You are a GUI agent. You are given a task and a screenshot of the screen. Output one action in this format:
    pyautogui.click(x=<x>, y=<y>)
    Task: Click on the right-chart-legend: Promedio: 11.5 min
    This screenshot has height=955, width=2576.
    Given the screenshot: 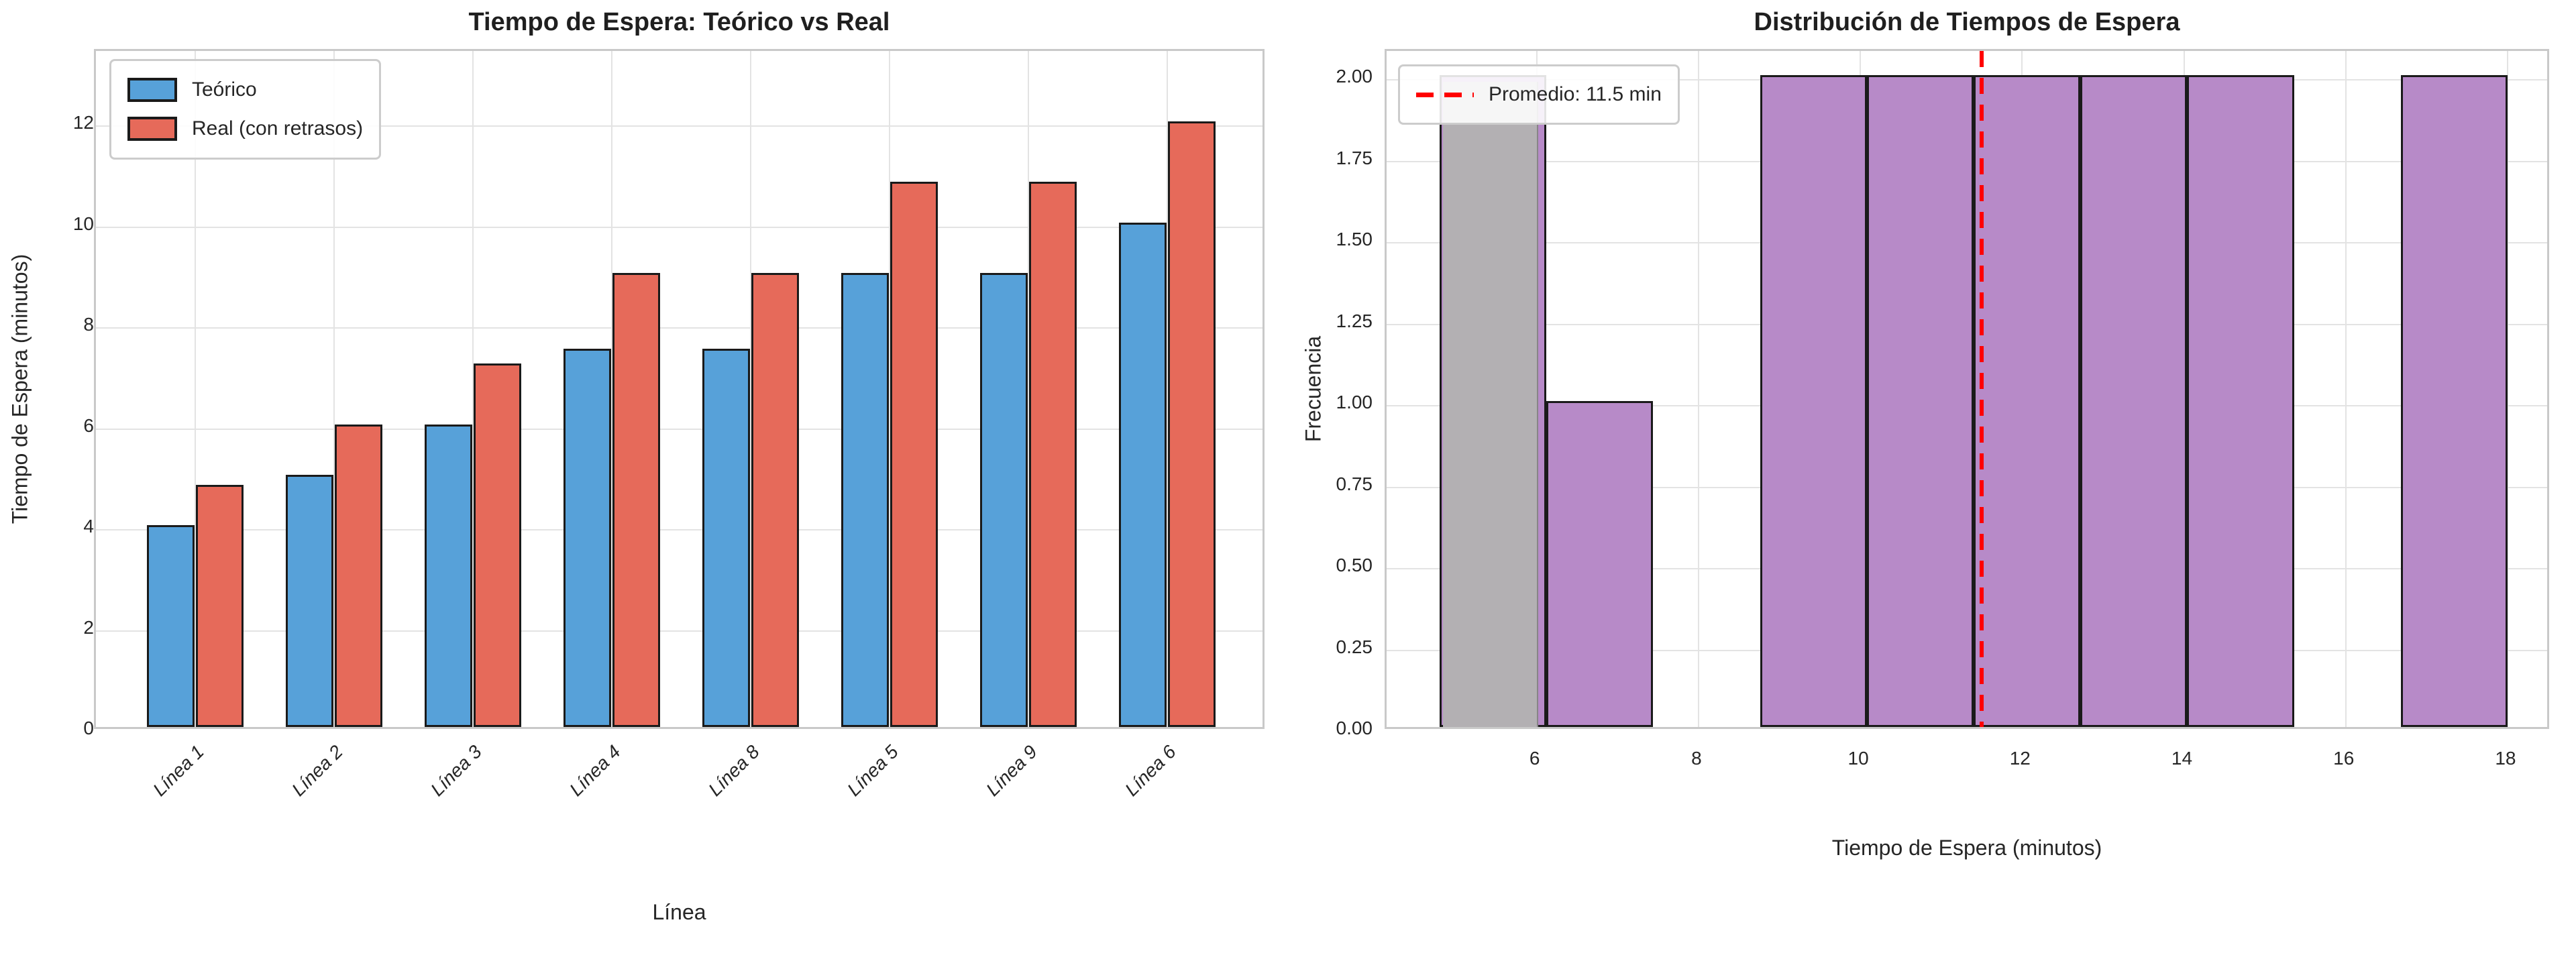 What is the action you would take?
    pyautogui.click(x=1539, y=94)
    